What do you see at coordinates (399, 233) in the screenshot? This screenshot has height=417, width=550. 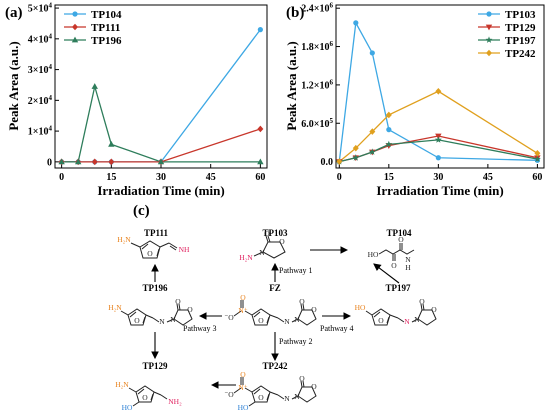 I see `label-tp104: TP104` at bounding box center [399, 233].